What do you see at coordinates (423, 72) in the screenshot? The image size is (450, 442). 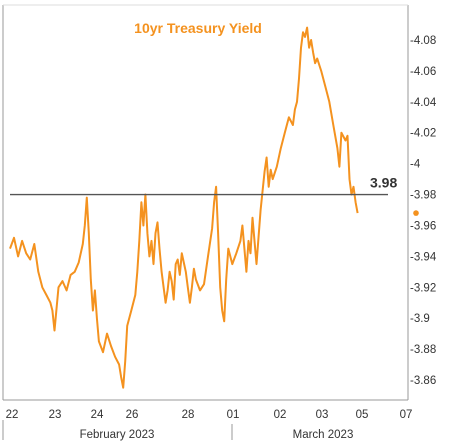 I see `y-tick-label: -4.06` at bounding box center [423, 72].